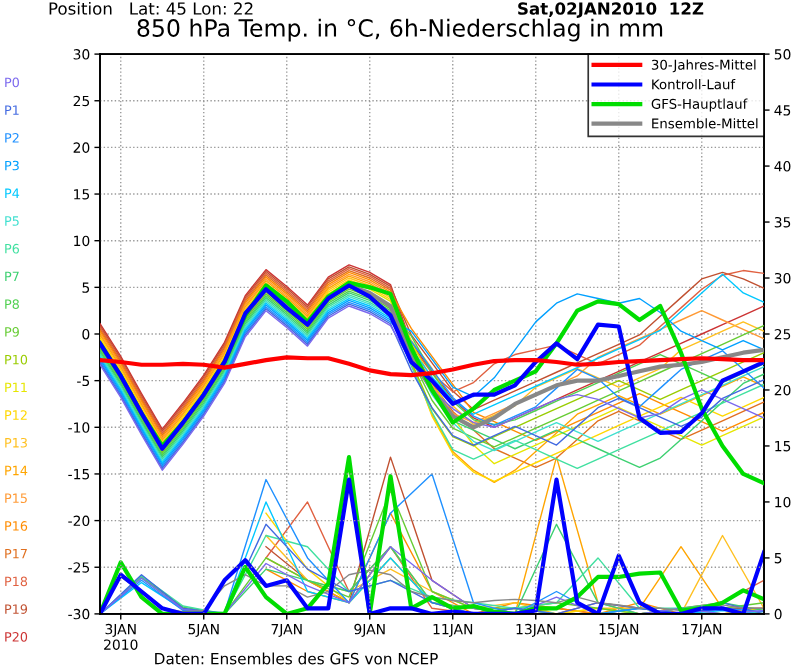  I want to click on text: Position Lat: 45 Lon: 22, so click(151, 8).